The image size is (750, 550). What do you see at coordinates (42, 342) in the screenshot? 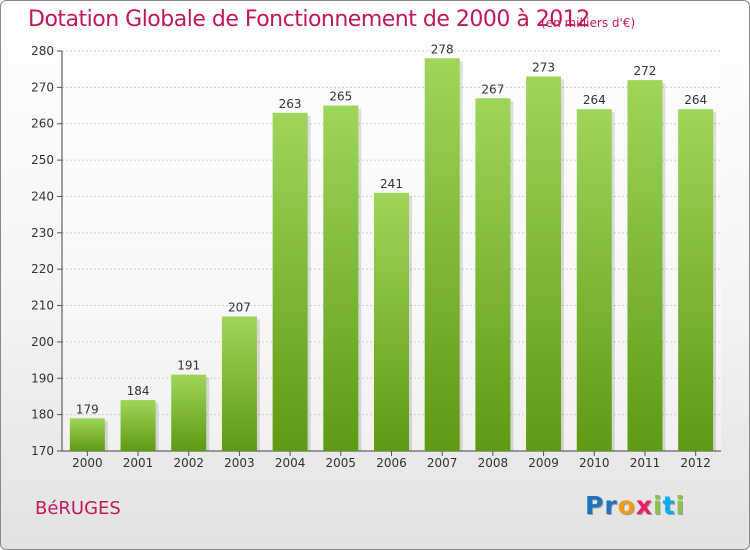
I see `y-tick-label: 200` at bounding box center [42, 342].